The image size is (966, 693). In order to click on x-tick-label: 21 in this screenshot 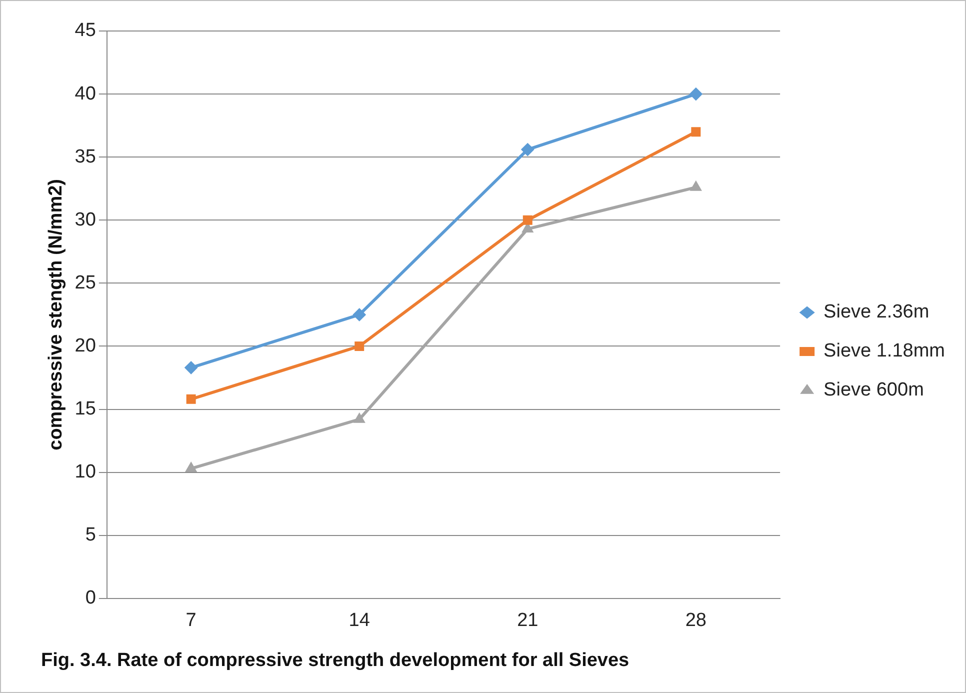, I will do `click(527, 621)`.